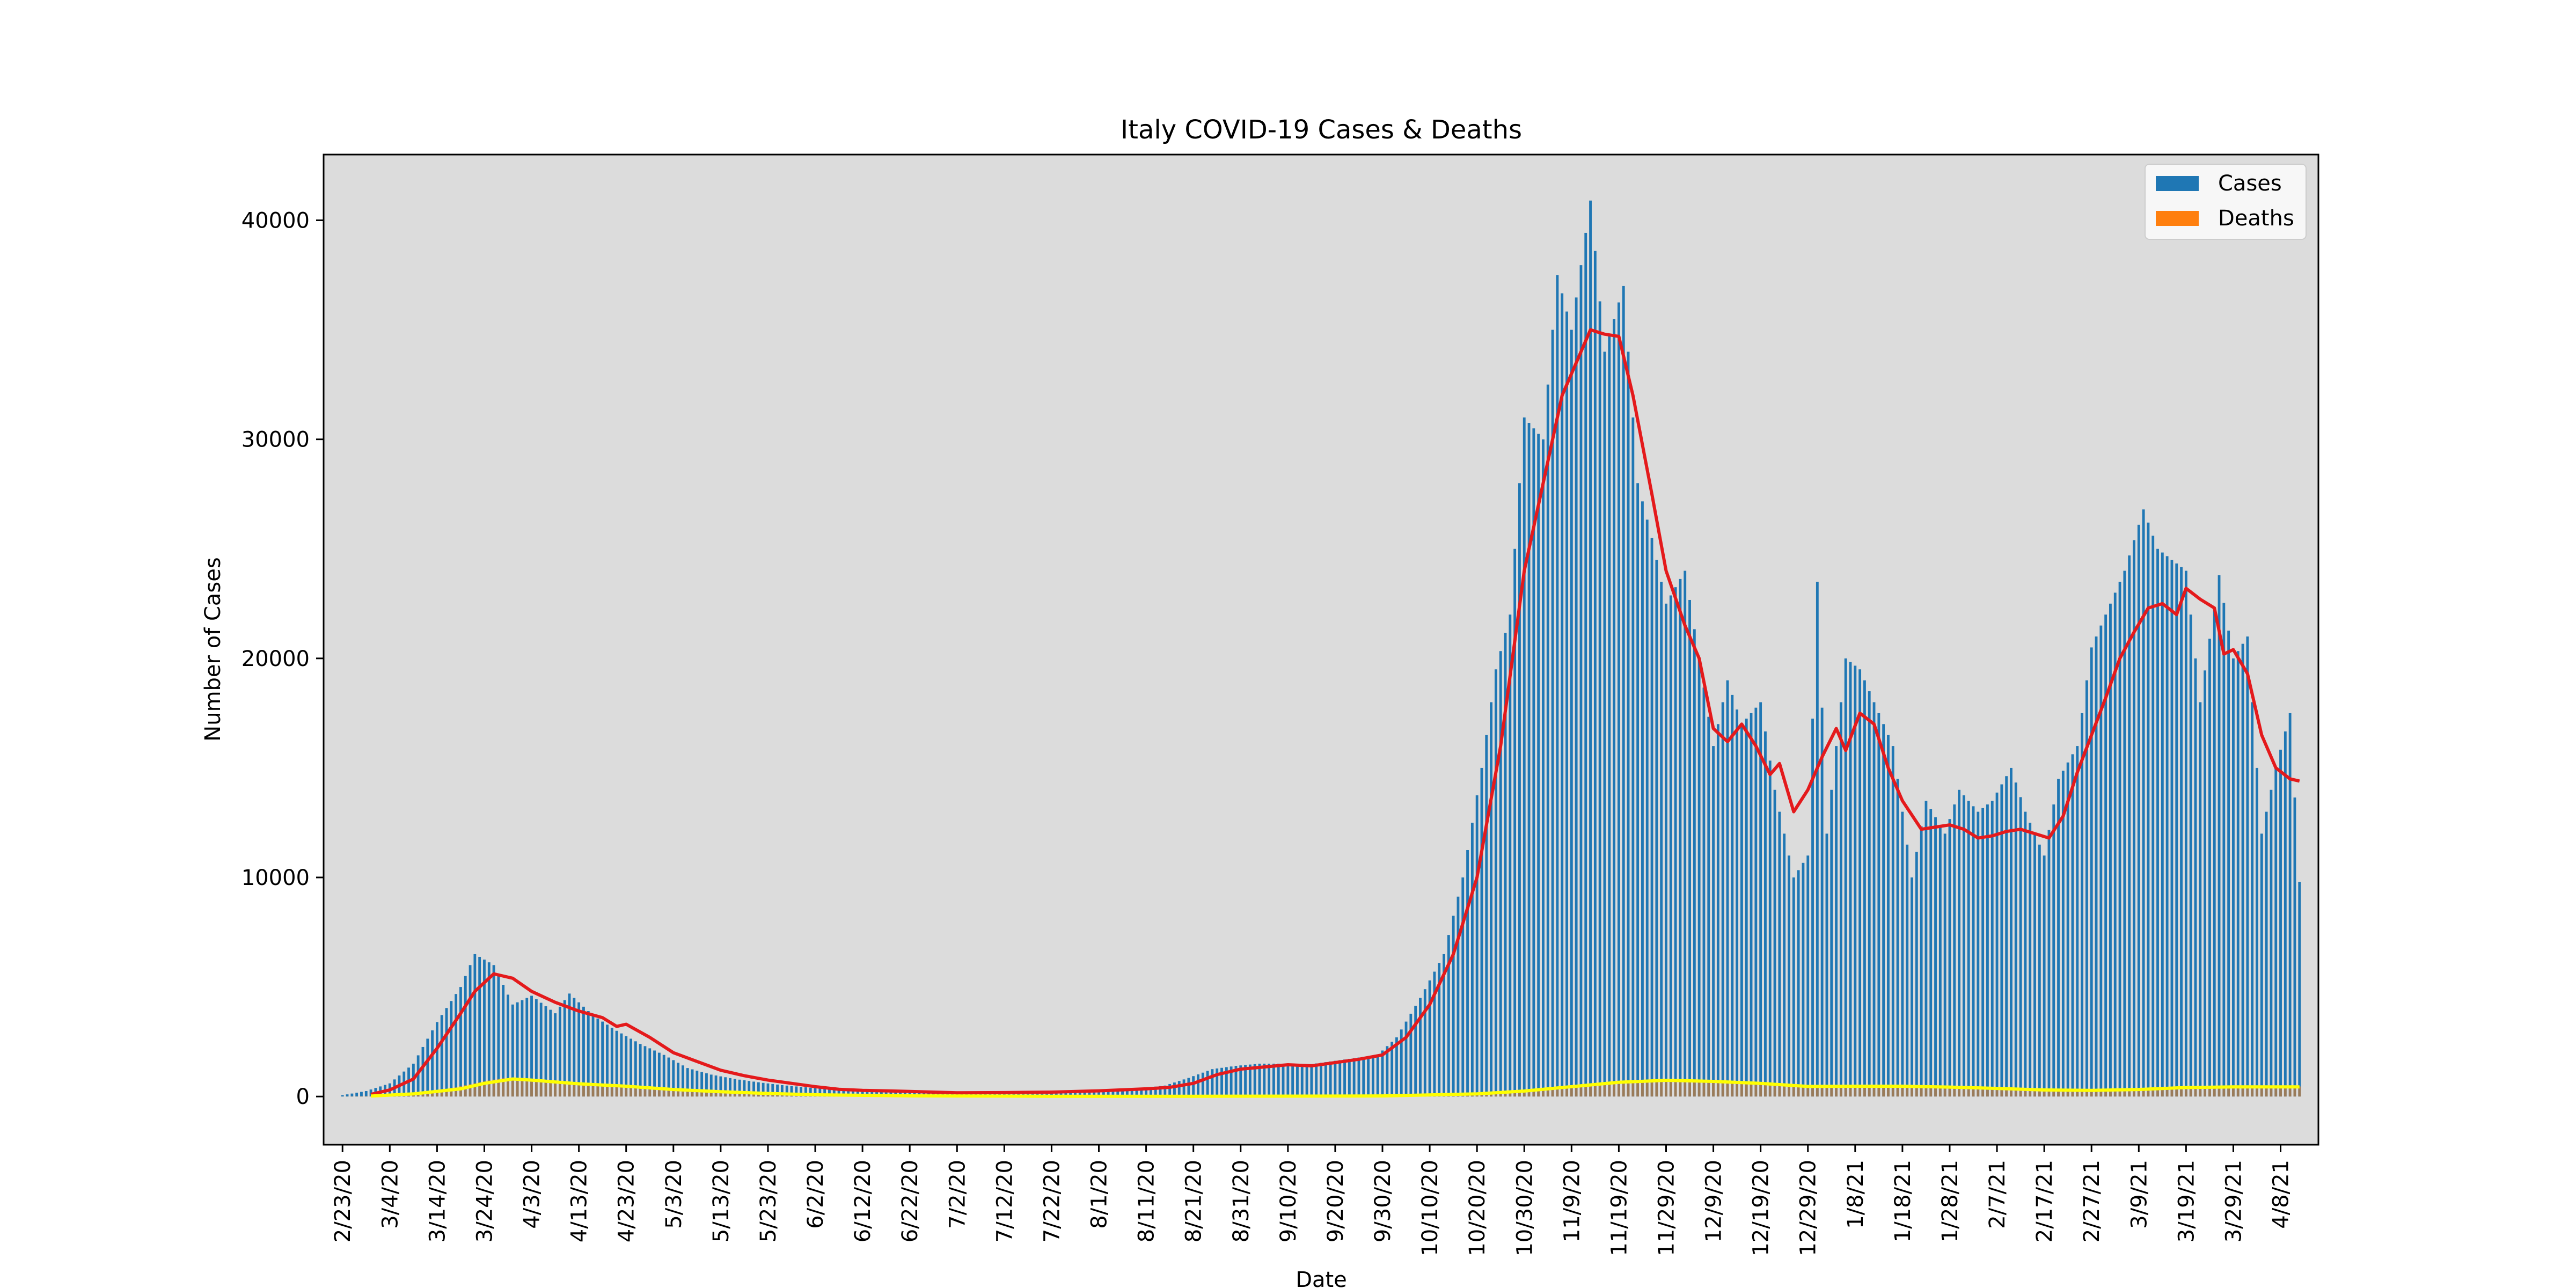  What do you see at coordinates (1052, 1201) in the screenshot?
I see `x-tick-label: 7/22/20` at bounding box center [1052, 1201].